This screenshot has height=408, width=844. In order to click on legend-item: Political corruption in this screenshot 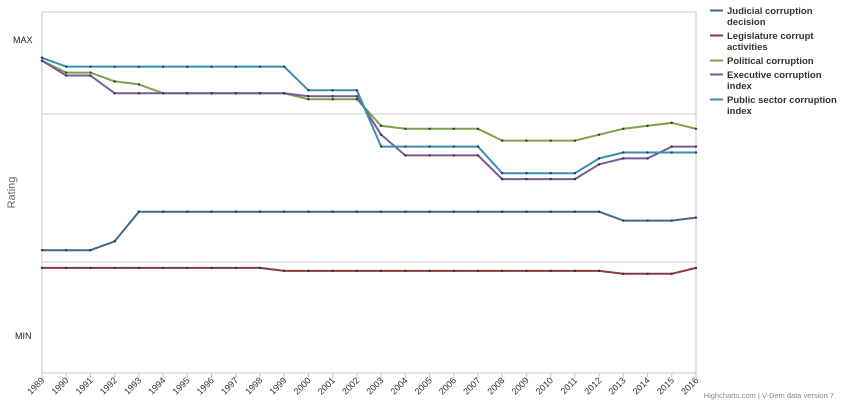, I will do `click(762, 61)`.